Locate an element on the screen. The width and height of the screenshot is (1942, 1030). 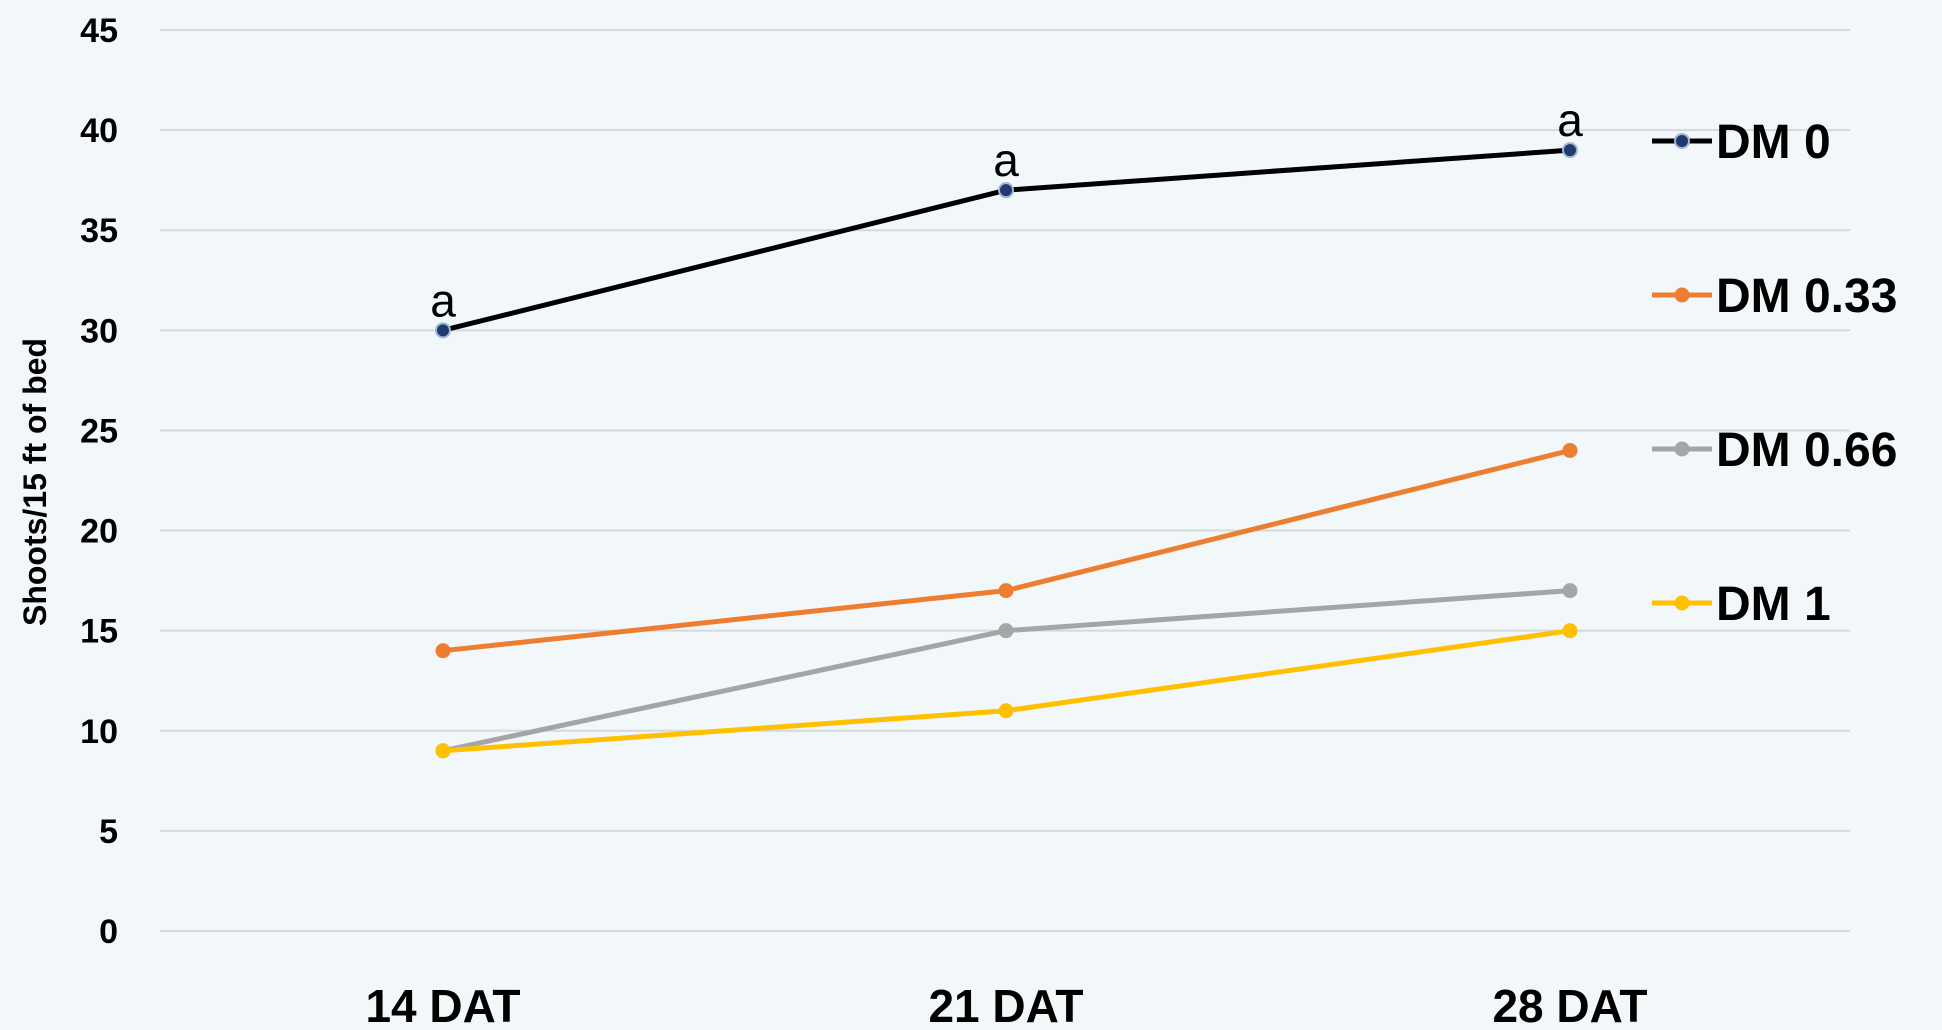
x-tick-label: 28 DAT is located at coordinates (1569, 1005).